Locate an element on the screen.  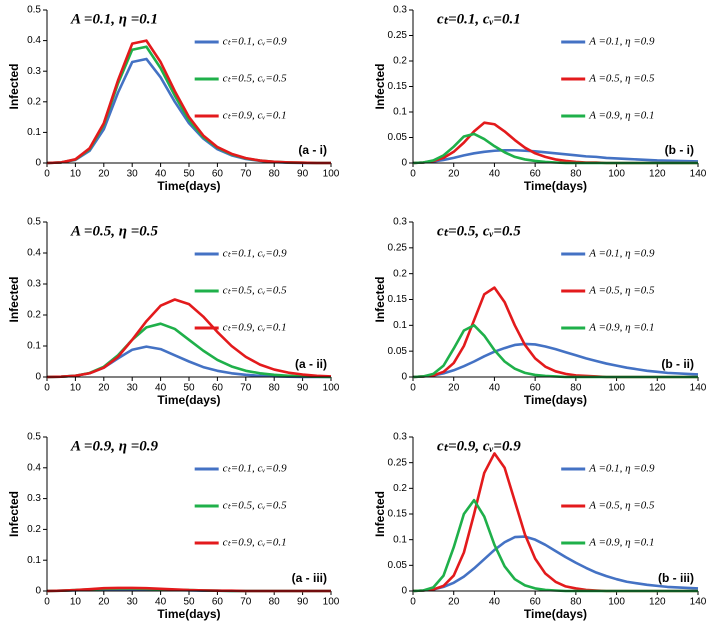
x-tick-label: 120 is located at coordinates (657, 174).